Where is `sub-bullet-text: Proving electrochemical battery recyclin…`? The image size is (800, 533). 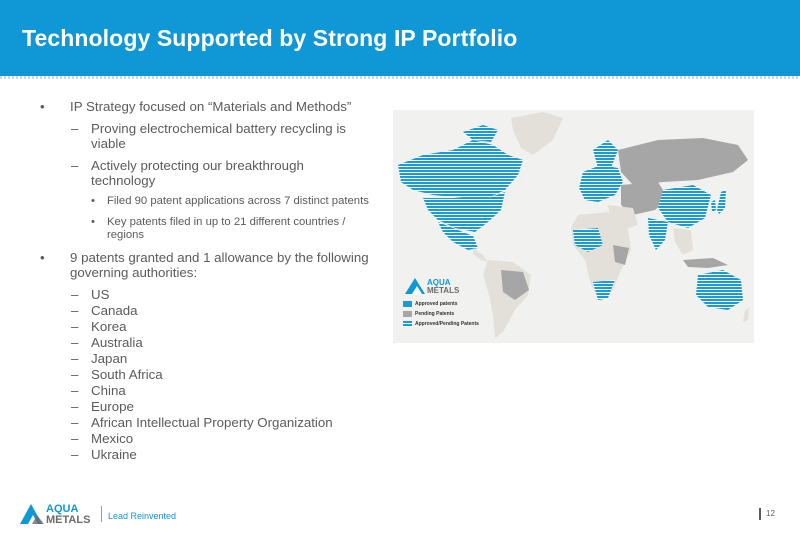
sub-bullet-text: Proving electrochemical battery recyclin… is located at coordinates (218, 136).